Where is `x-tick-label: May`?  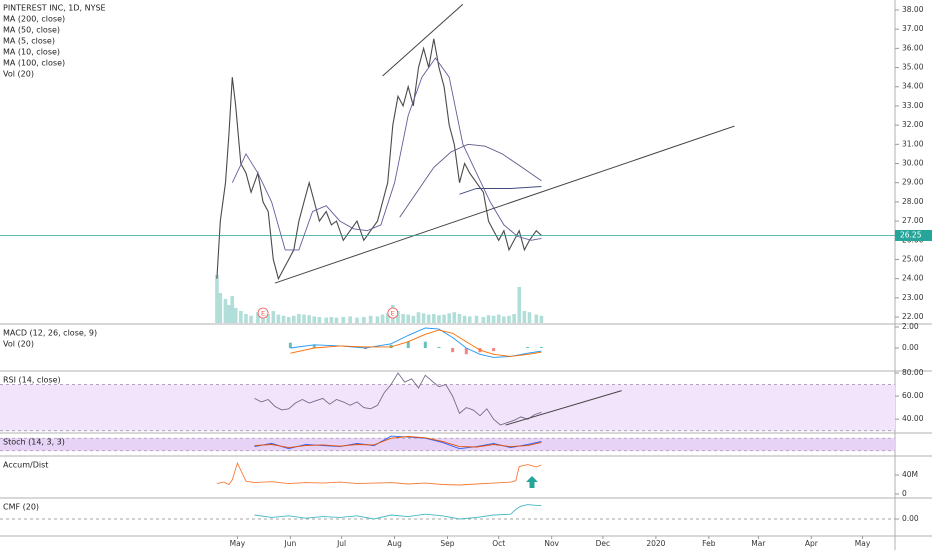 x-tick-label: May is located at coordinates (238, 543).